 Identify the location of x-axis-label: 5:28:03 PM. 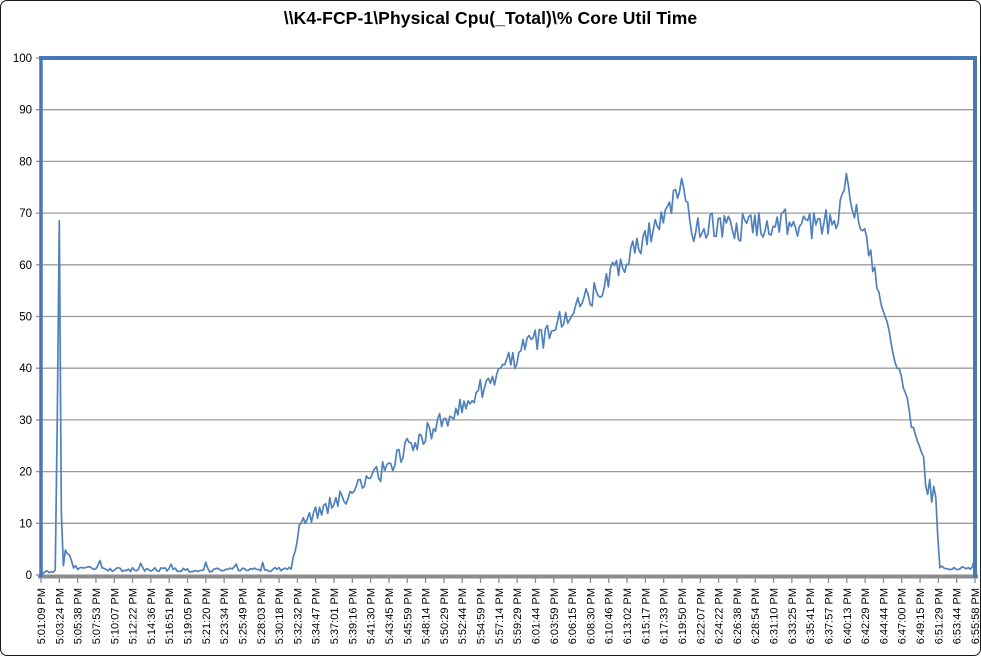
(262, 616).